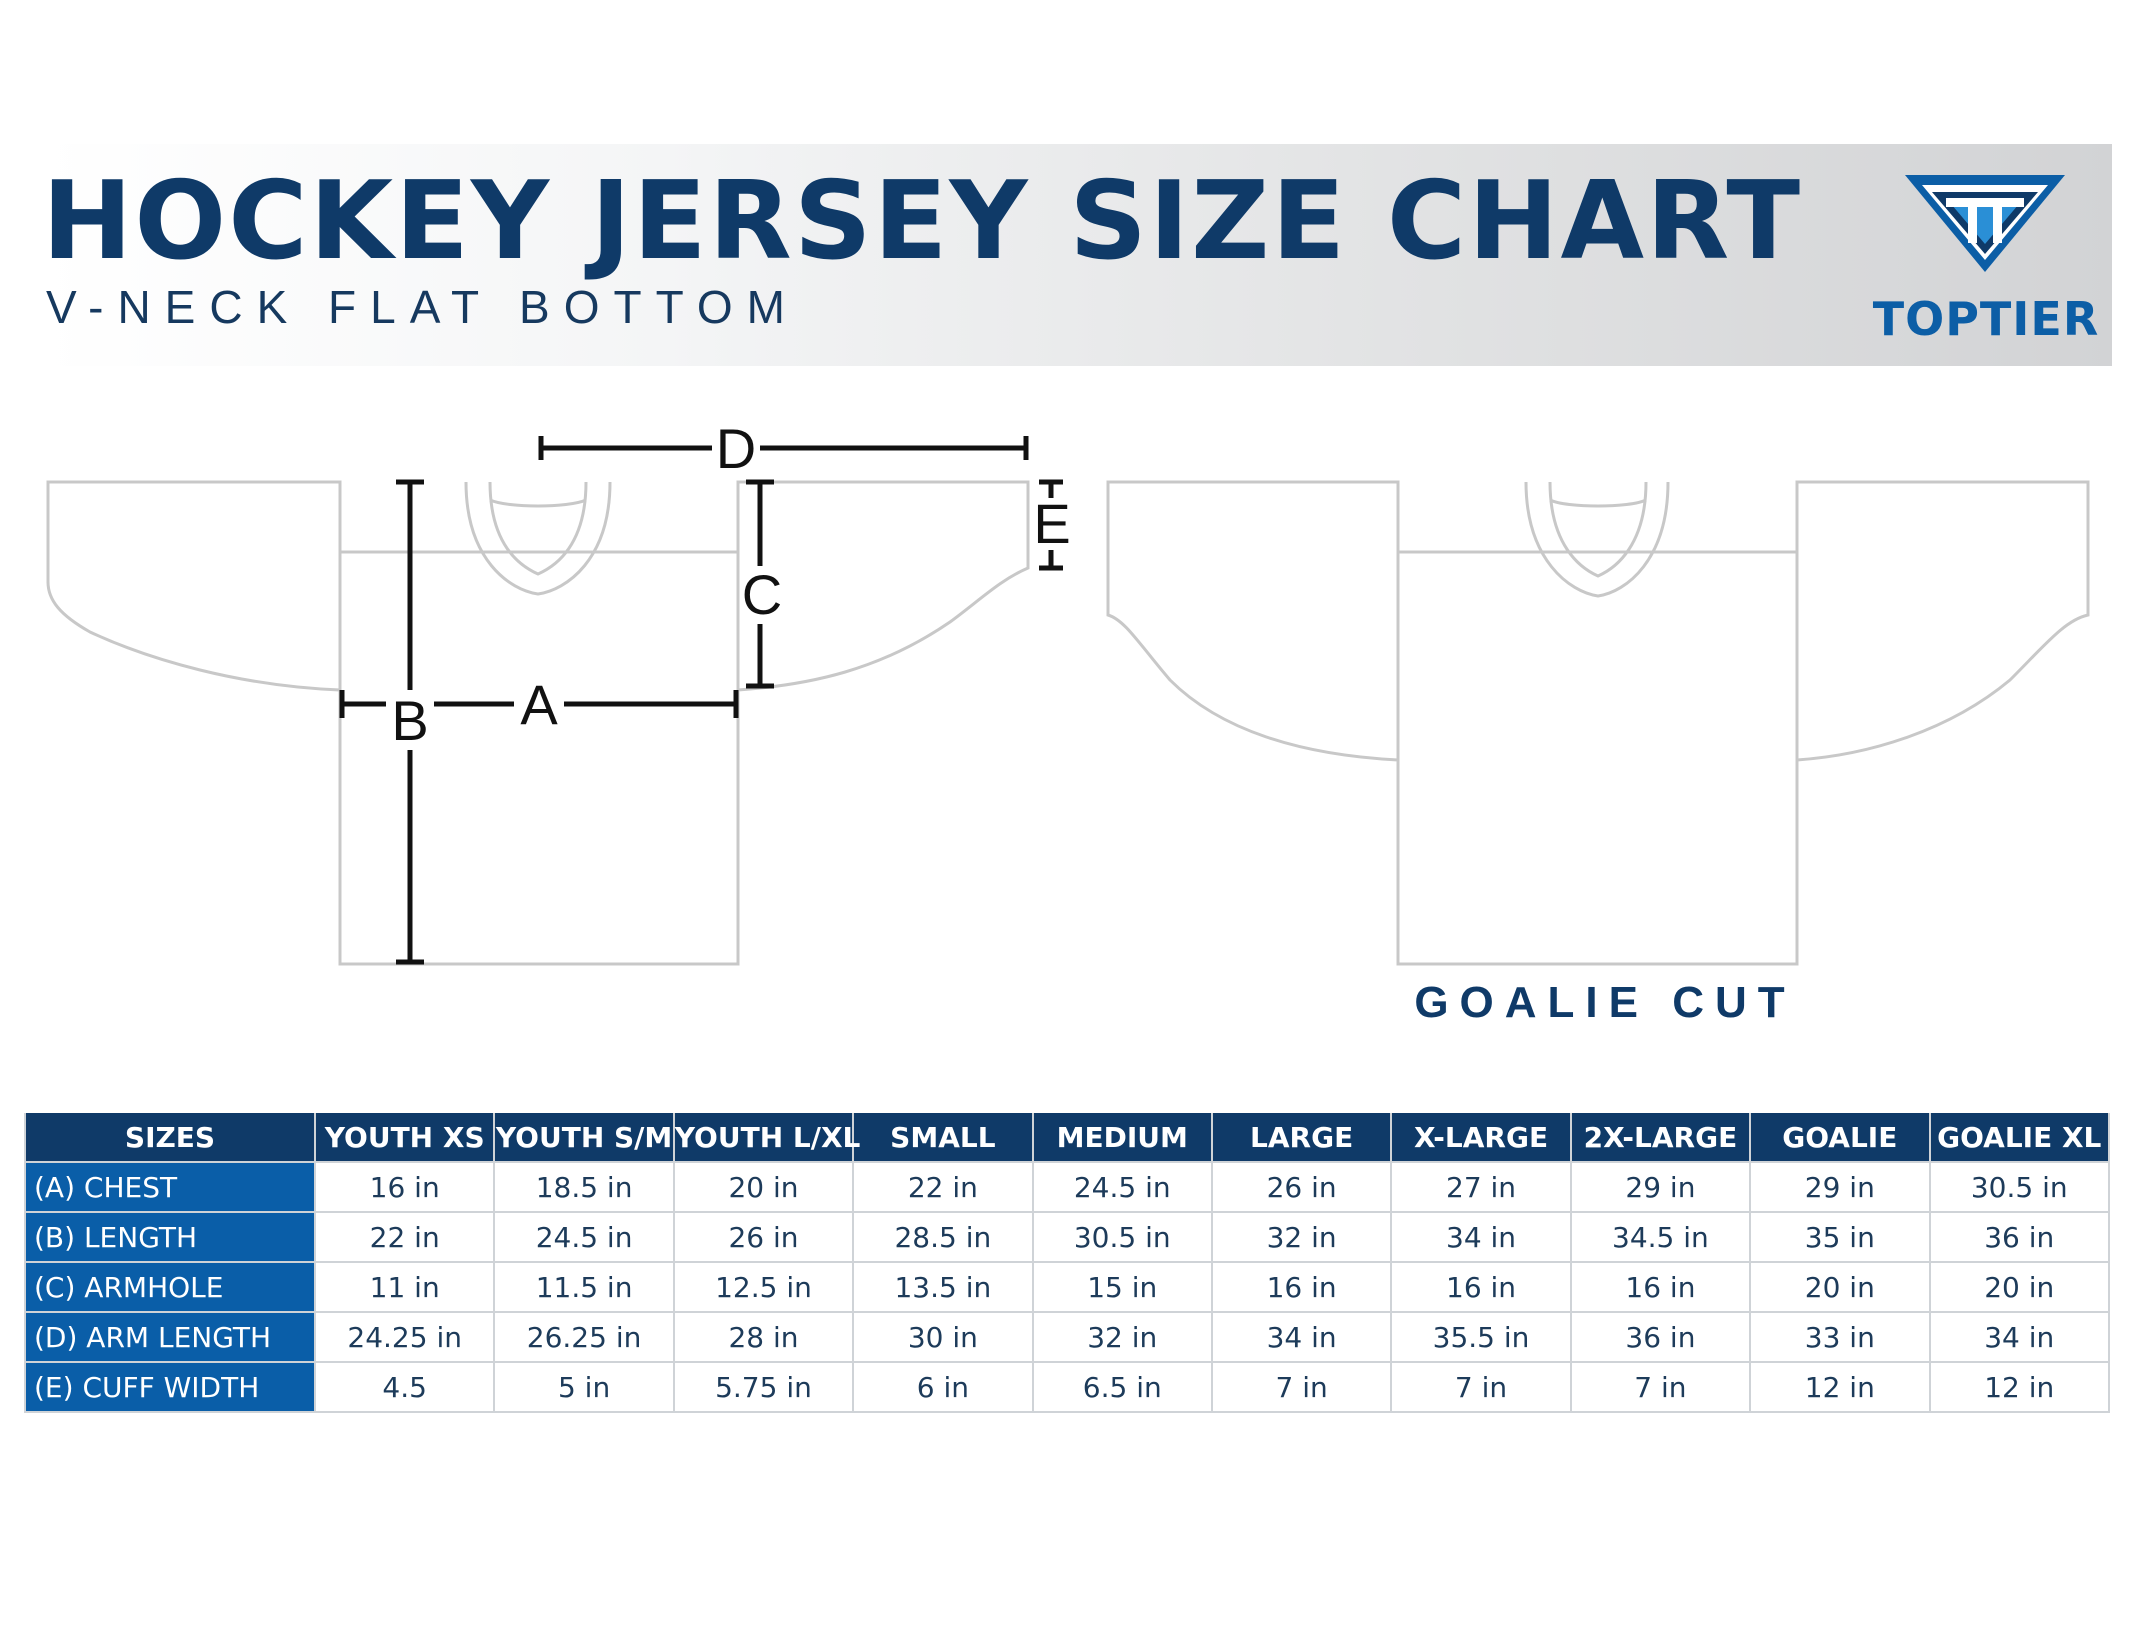  What do you see at coordinates (422, 307) in the screenshot?
I see `page-subtitle: V-NECK FLAT BOTTOM` at bounding box center [422, 307].